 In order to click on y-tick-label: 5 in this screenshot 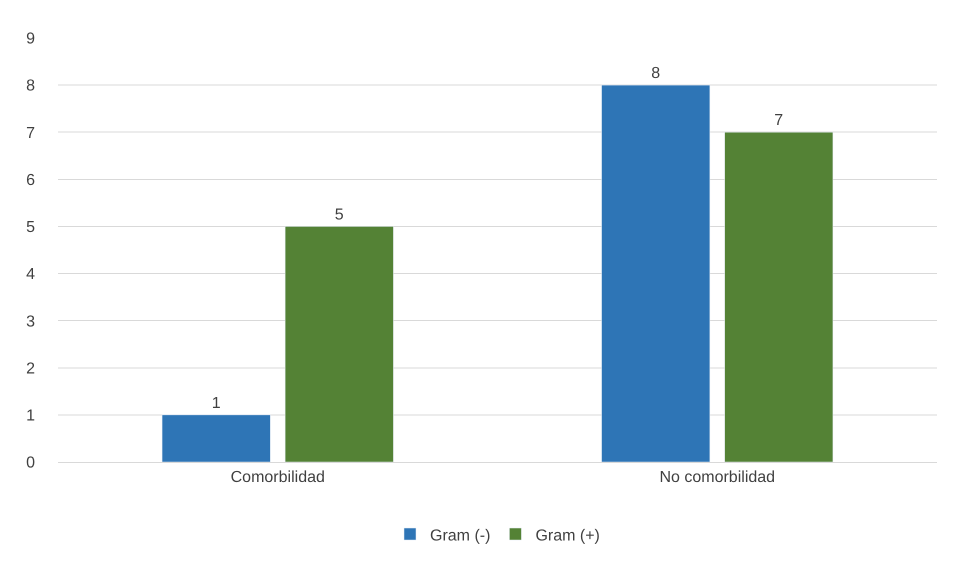, I will do `click(31, 227)`.